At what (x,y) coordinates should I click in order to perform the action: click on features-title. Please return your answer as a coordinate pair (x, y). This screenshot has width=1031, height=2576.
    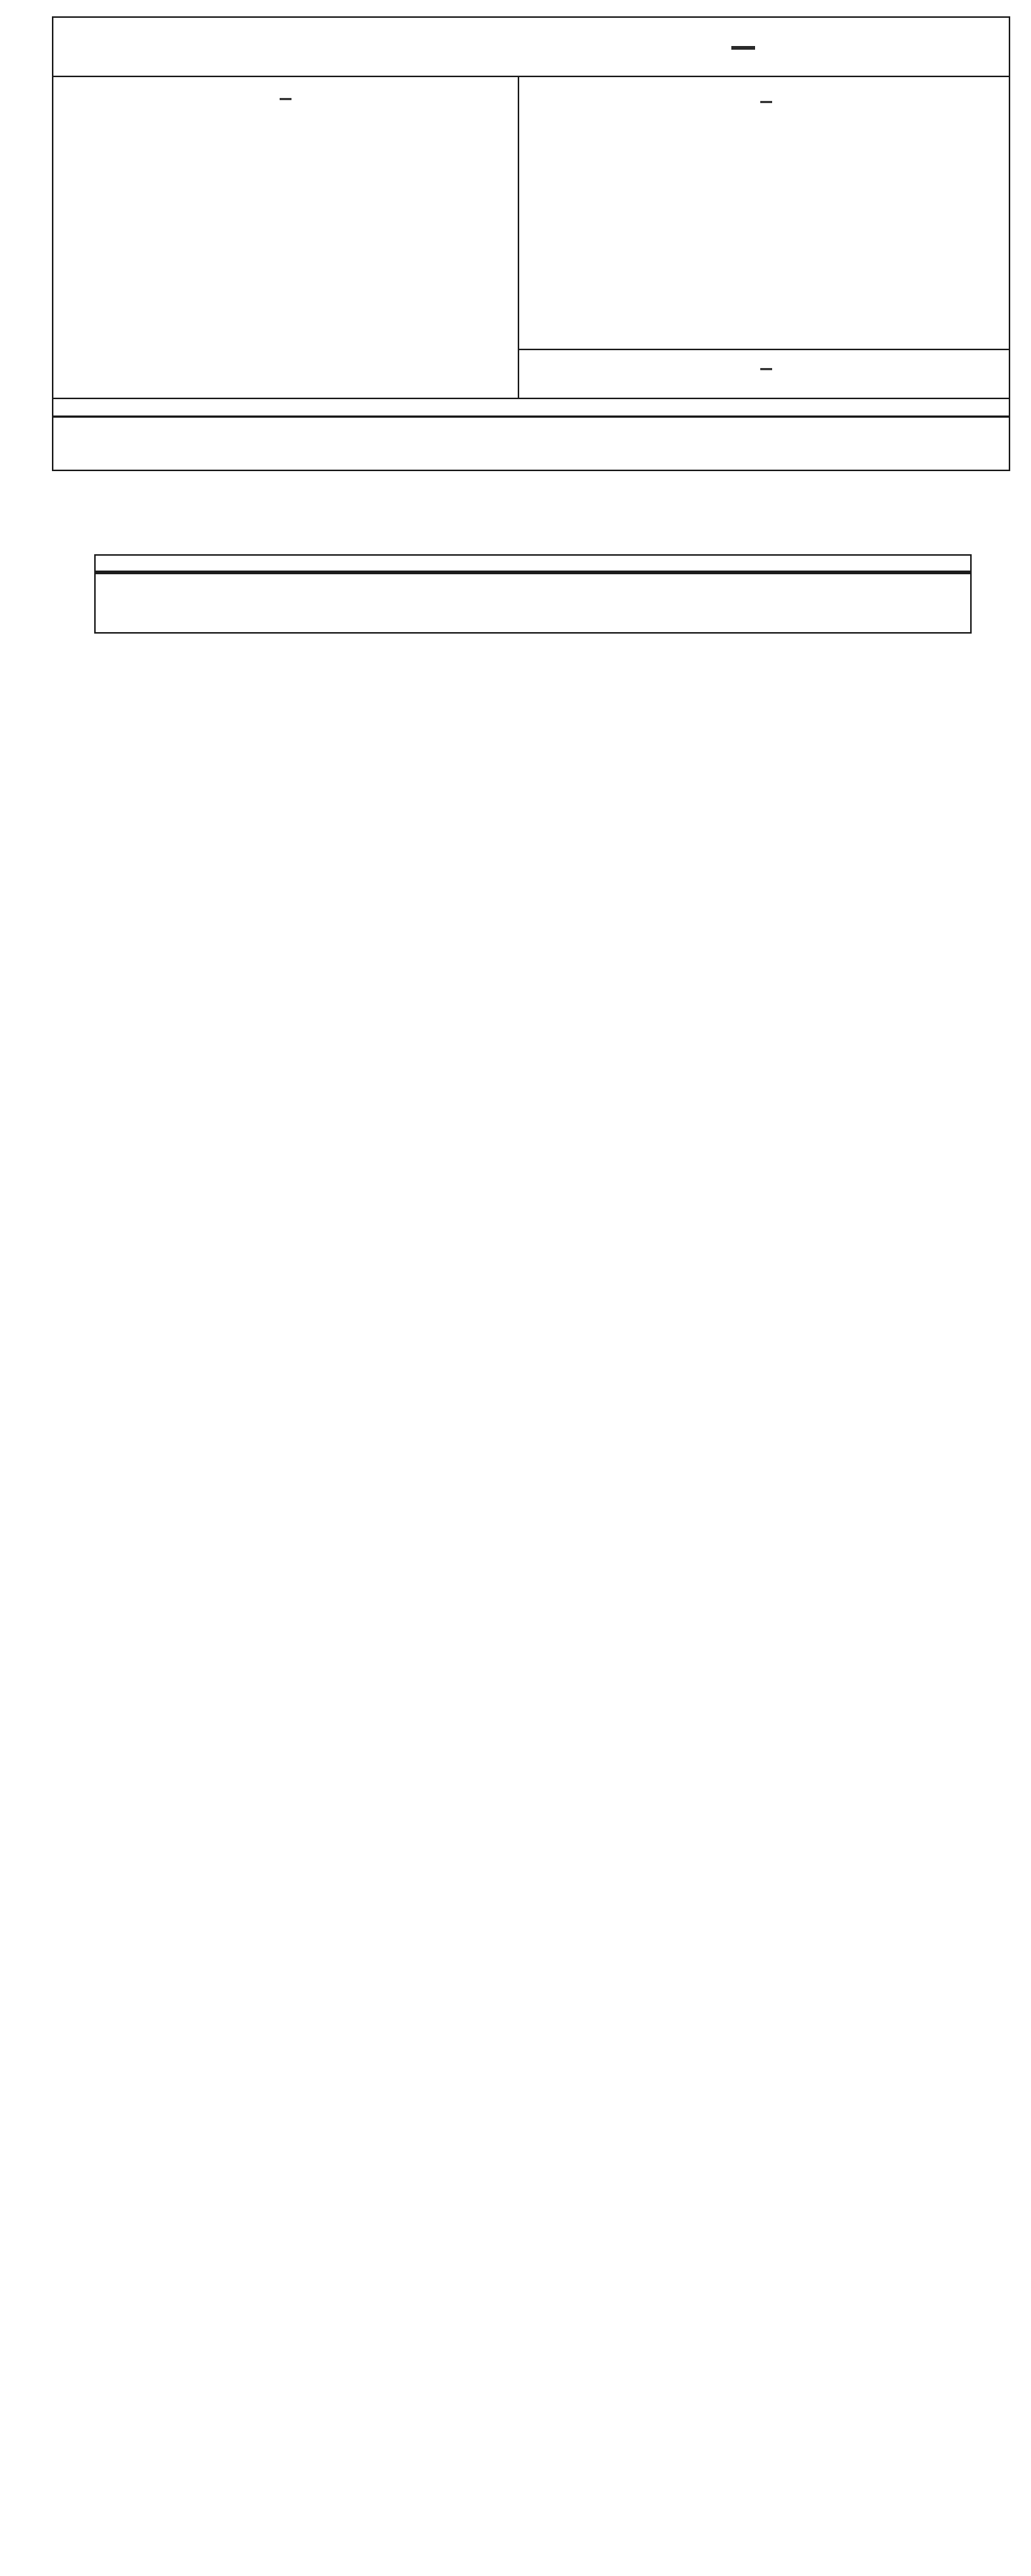
    Looking at the image, I should click on (766, 100).